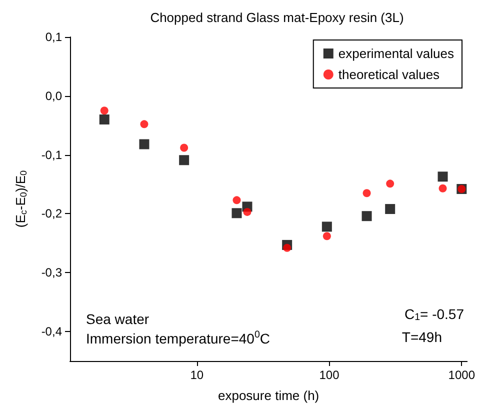 This screenshot has width=478, height=410. Describe the element at coordinates (51, 155) in the screenshot. I see `y-tick-label: -0,1` at that location.